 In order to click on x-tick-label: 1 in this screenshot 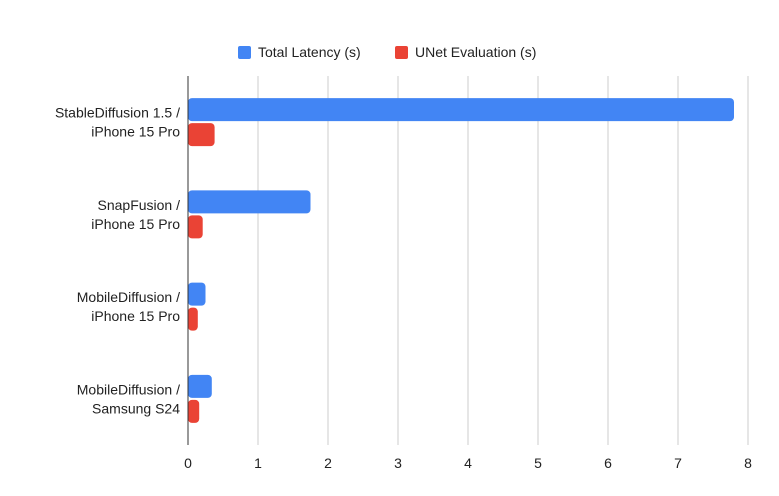, I will do `click(258, 463)`.